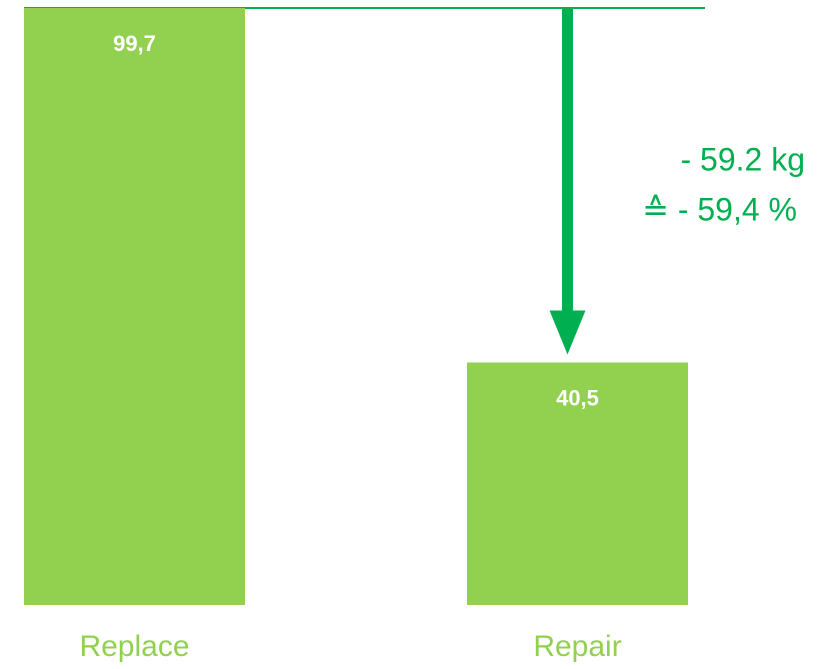 The width and height of the screenshot is (836, 669). I want to click on x-tick-label: Repair, so click(577, 646).